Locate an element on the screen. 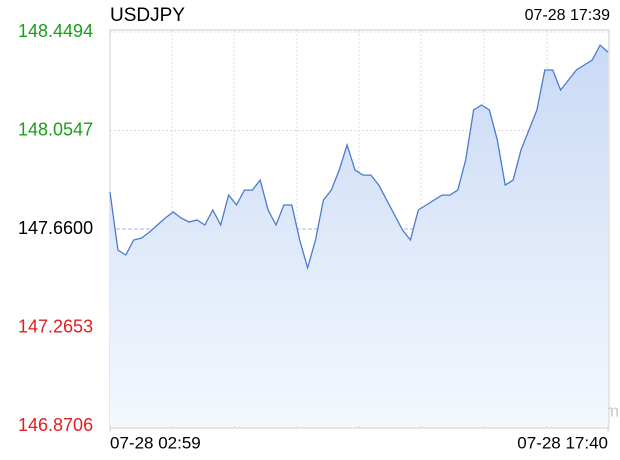 Image resolution: width=620 pixels, height=460 pixels. chart-title: USDJPY is located at coordinates (147, 15).